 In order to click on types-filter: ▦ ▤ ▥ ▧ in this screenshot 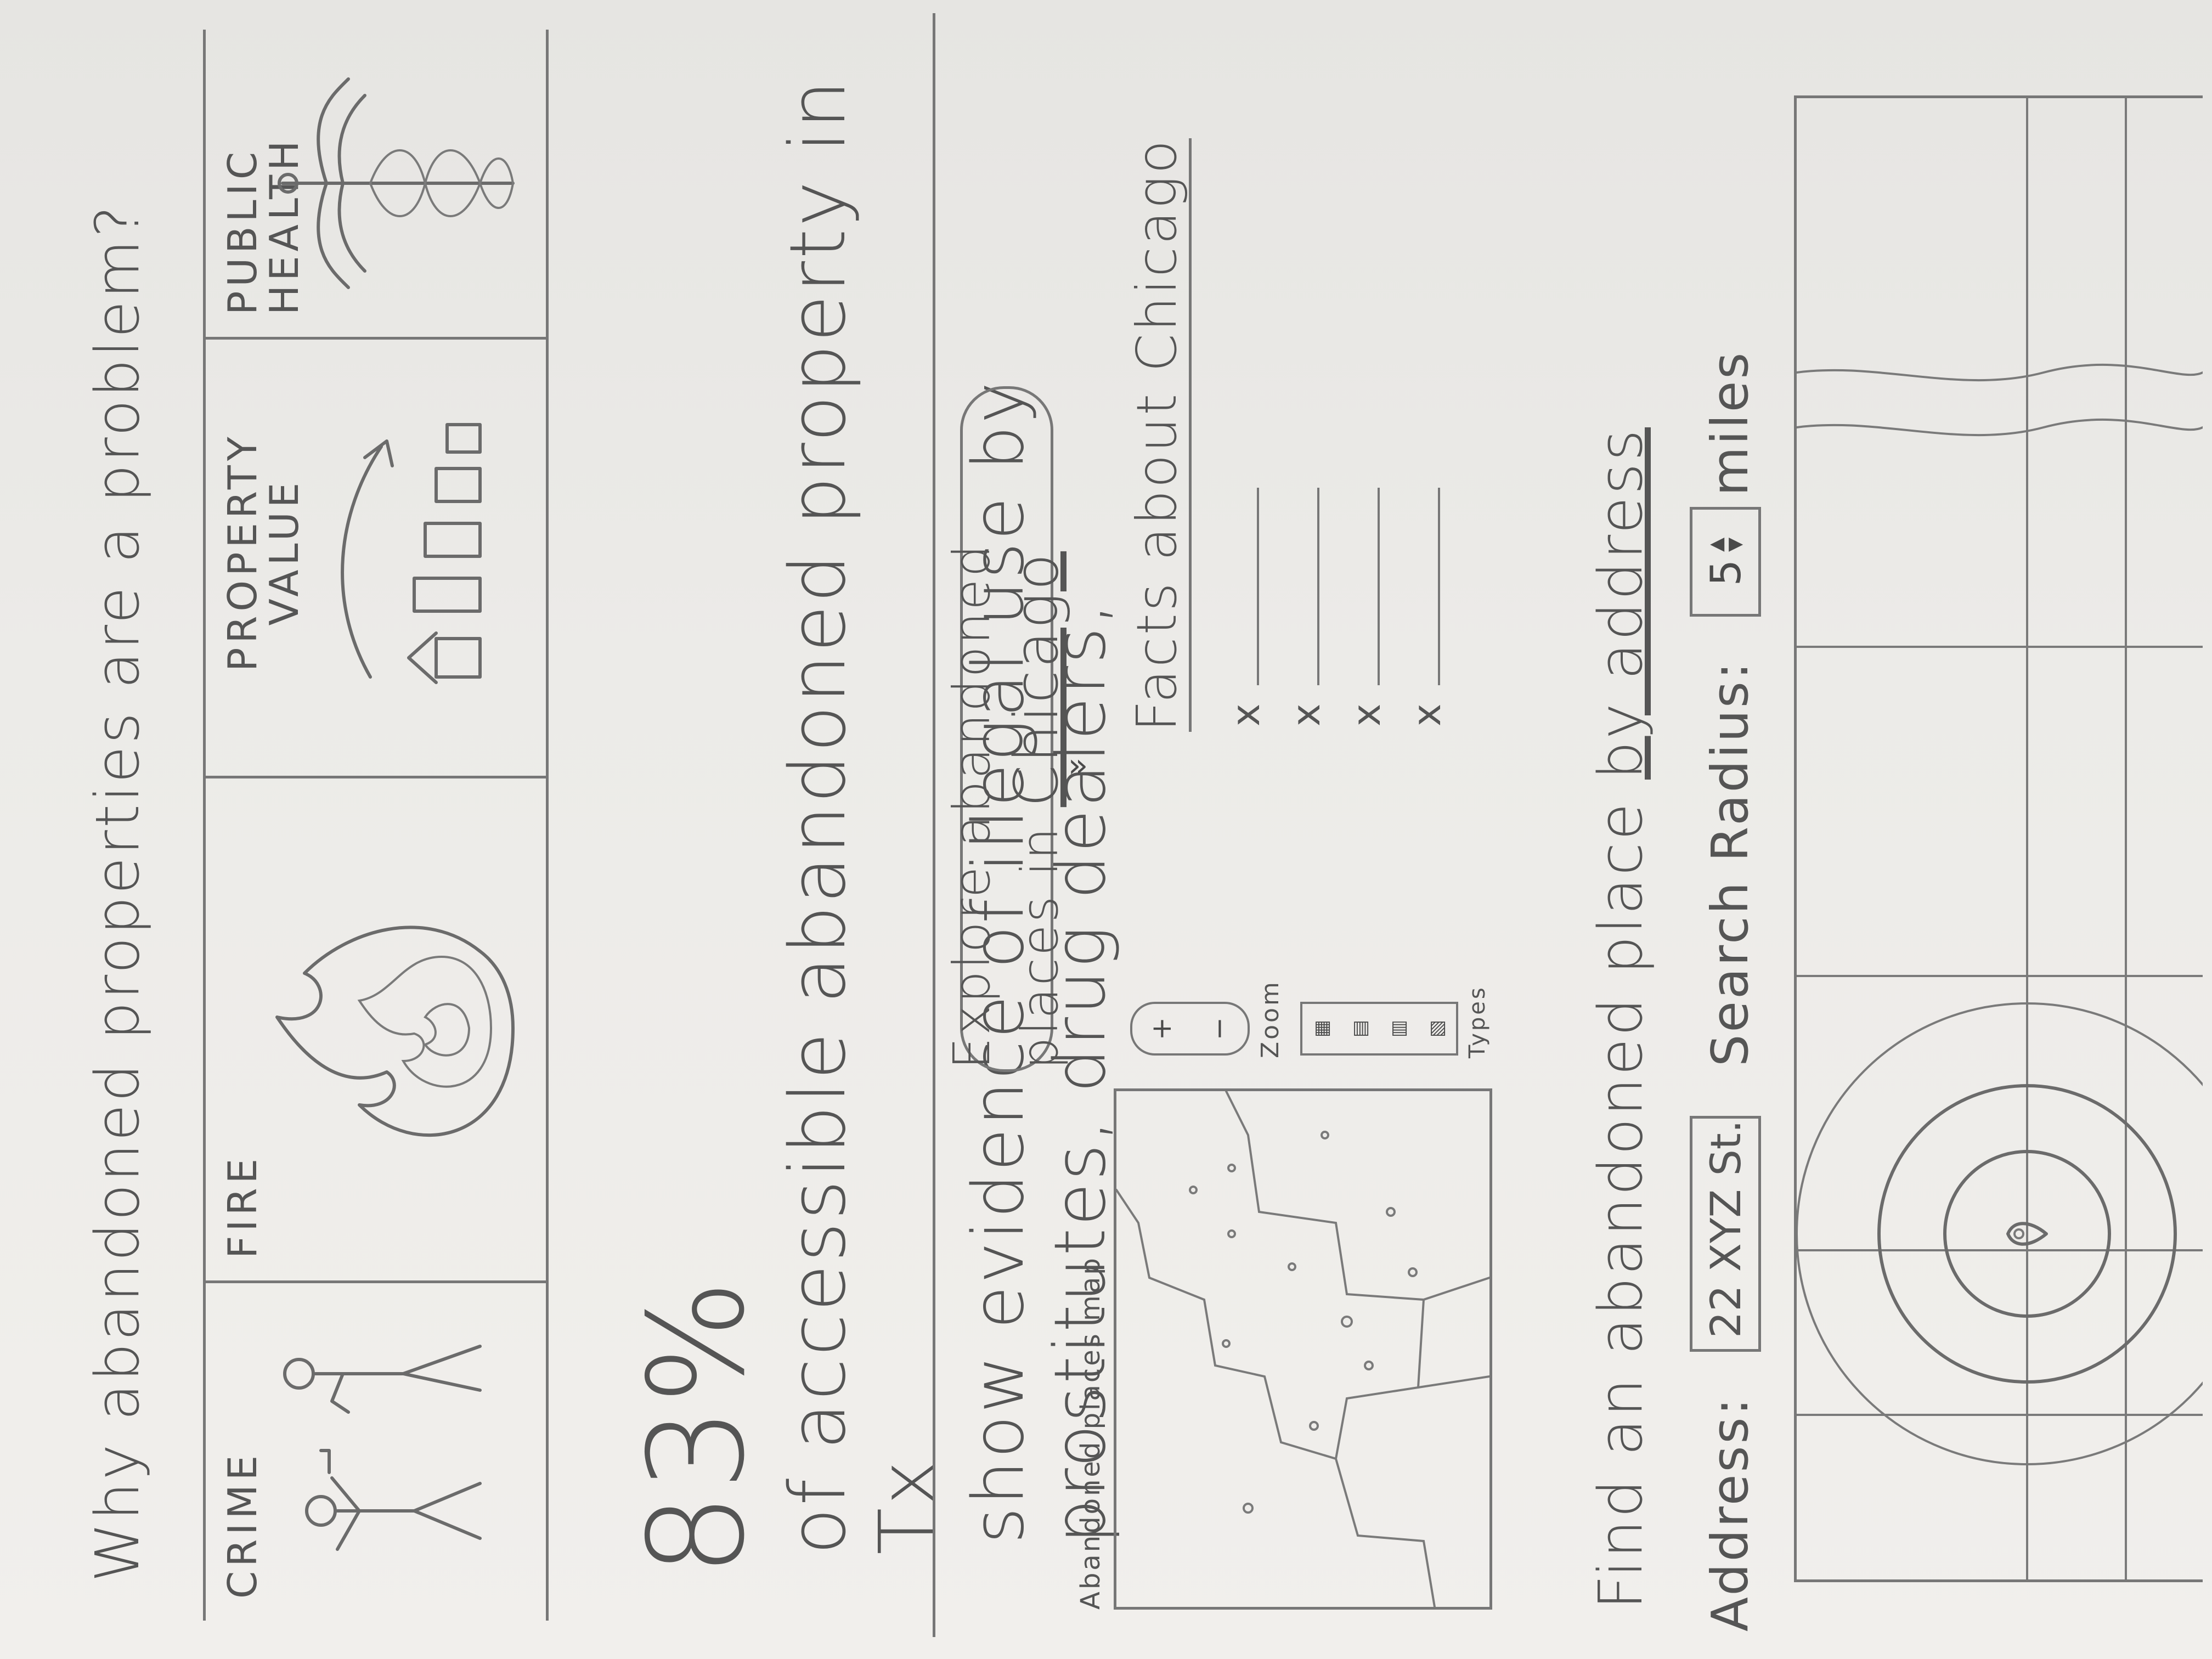, I will do `click(1379, 1029)`.